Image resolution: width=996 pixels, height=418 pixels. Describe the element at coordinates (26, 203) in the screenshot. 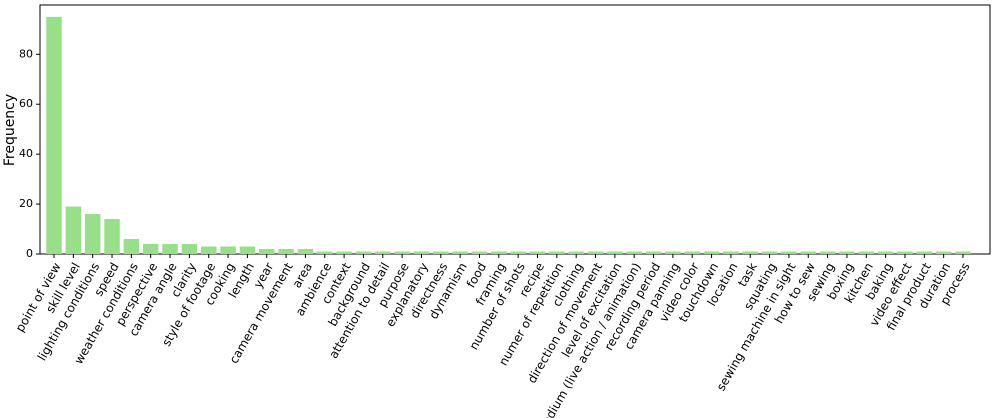

I see `y-tick-label: 20` at that location.